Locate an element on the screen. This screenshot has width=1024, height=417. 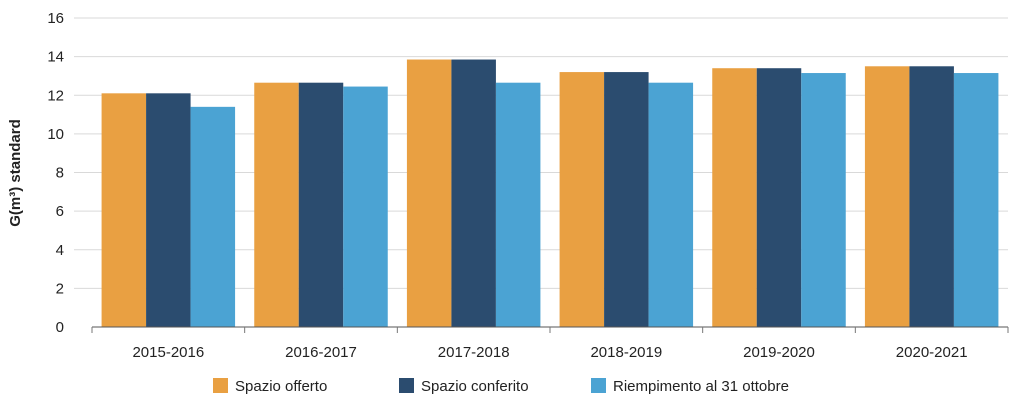
y-tick-label: 14 is located at coordinates (55, 57).